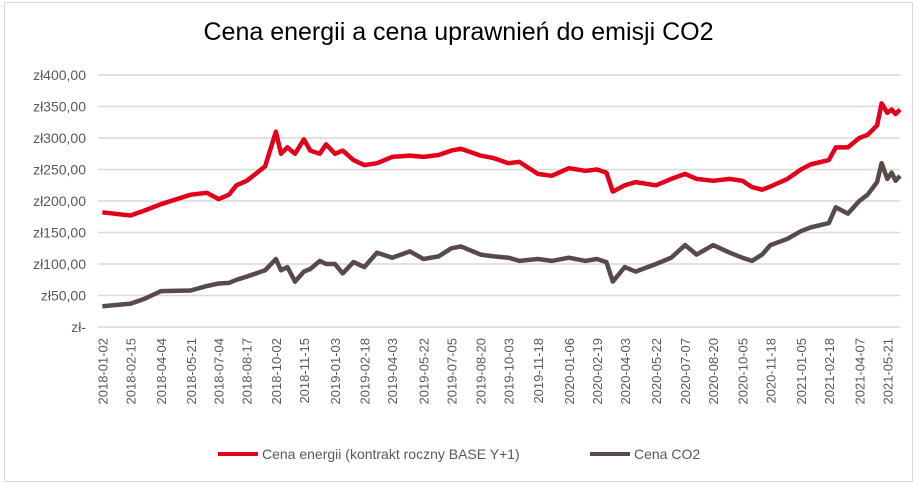 The width and height of the screenshot is (917, 490). I want to click on x-tick-label: 2019-04-03, so click(392, 371).